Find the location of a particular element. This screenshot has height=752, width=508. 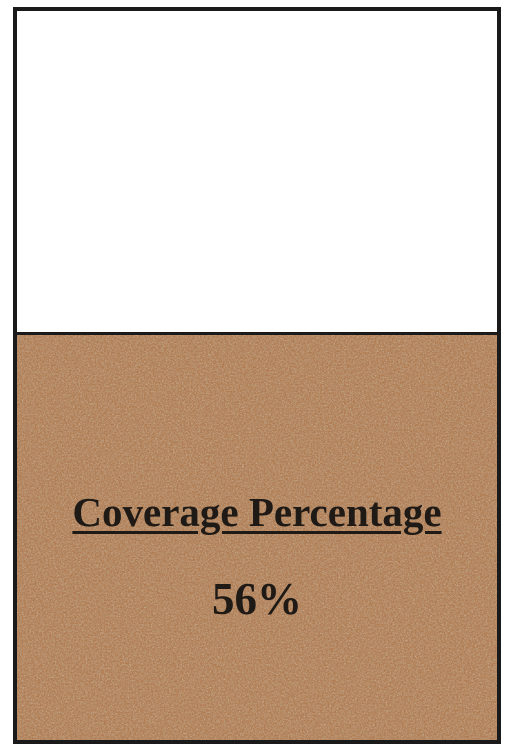

coverage-value: 56% is located at coordinates (257, 599).